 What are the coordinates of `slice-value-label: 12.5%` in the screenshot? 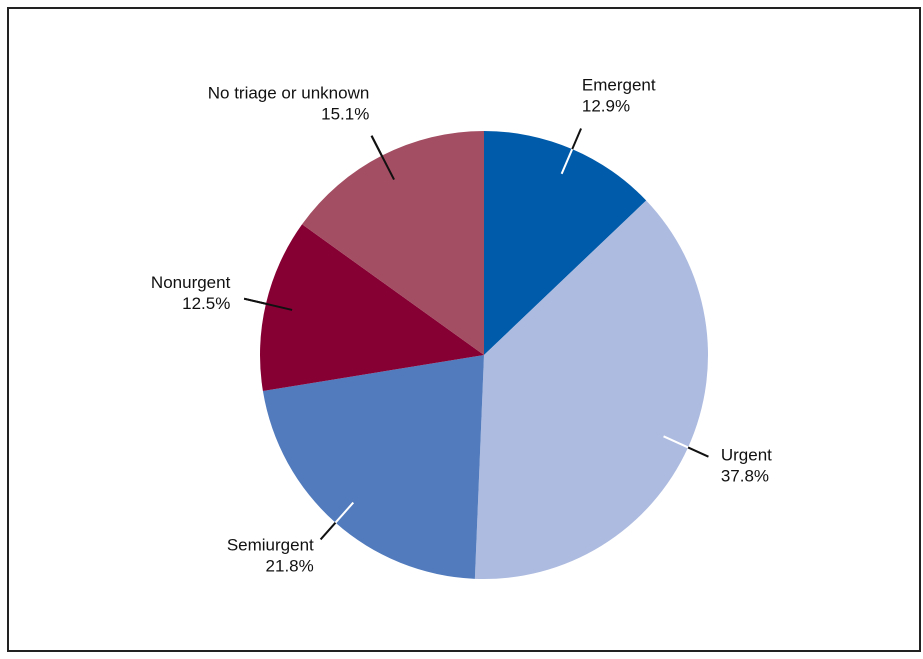 It's located at (206, 303).